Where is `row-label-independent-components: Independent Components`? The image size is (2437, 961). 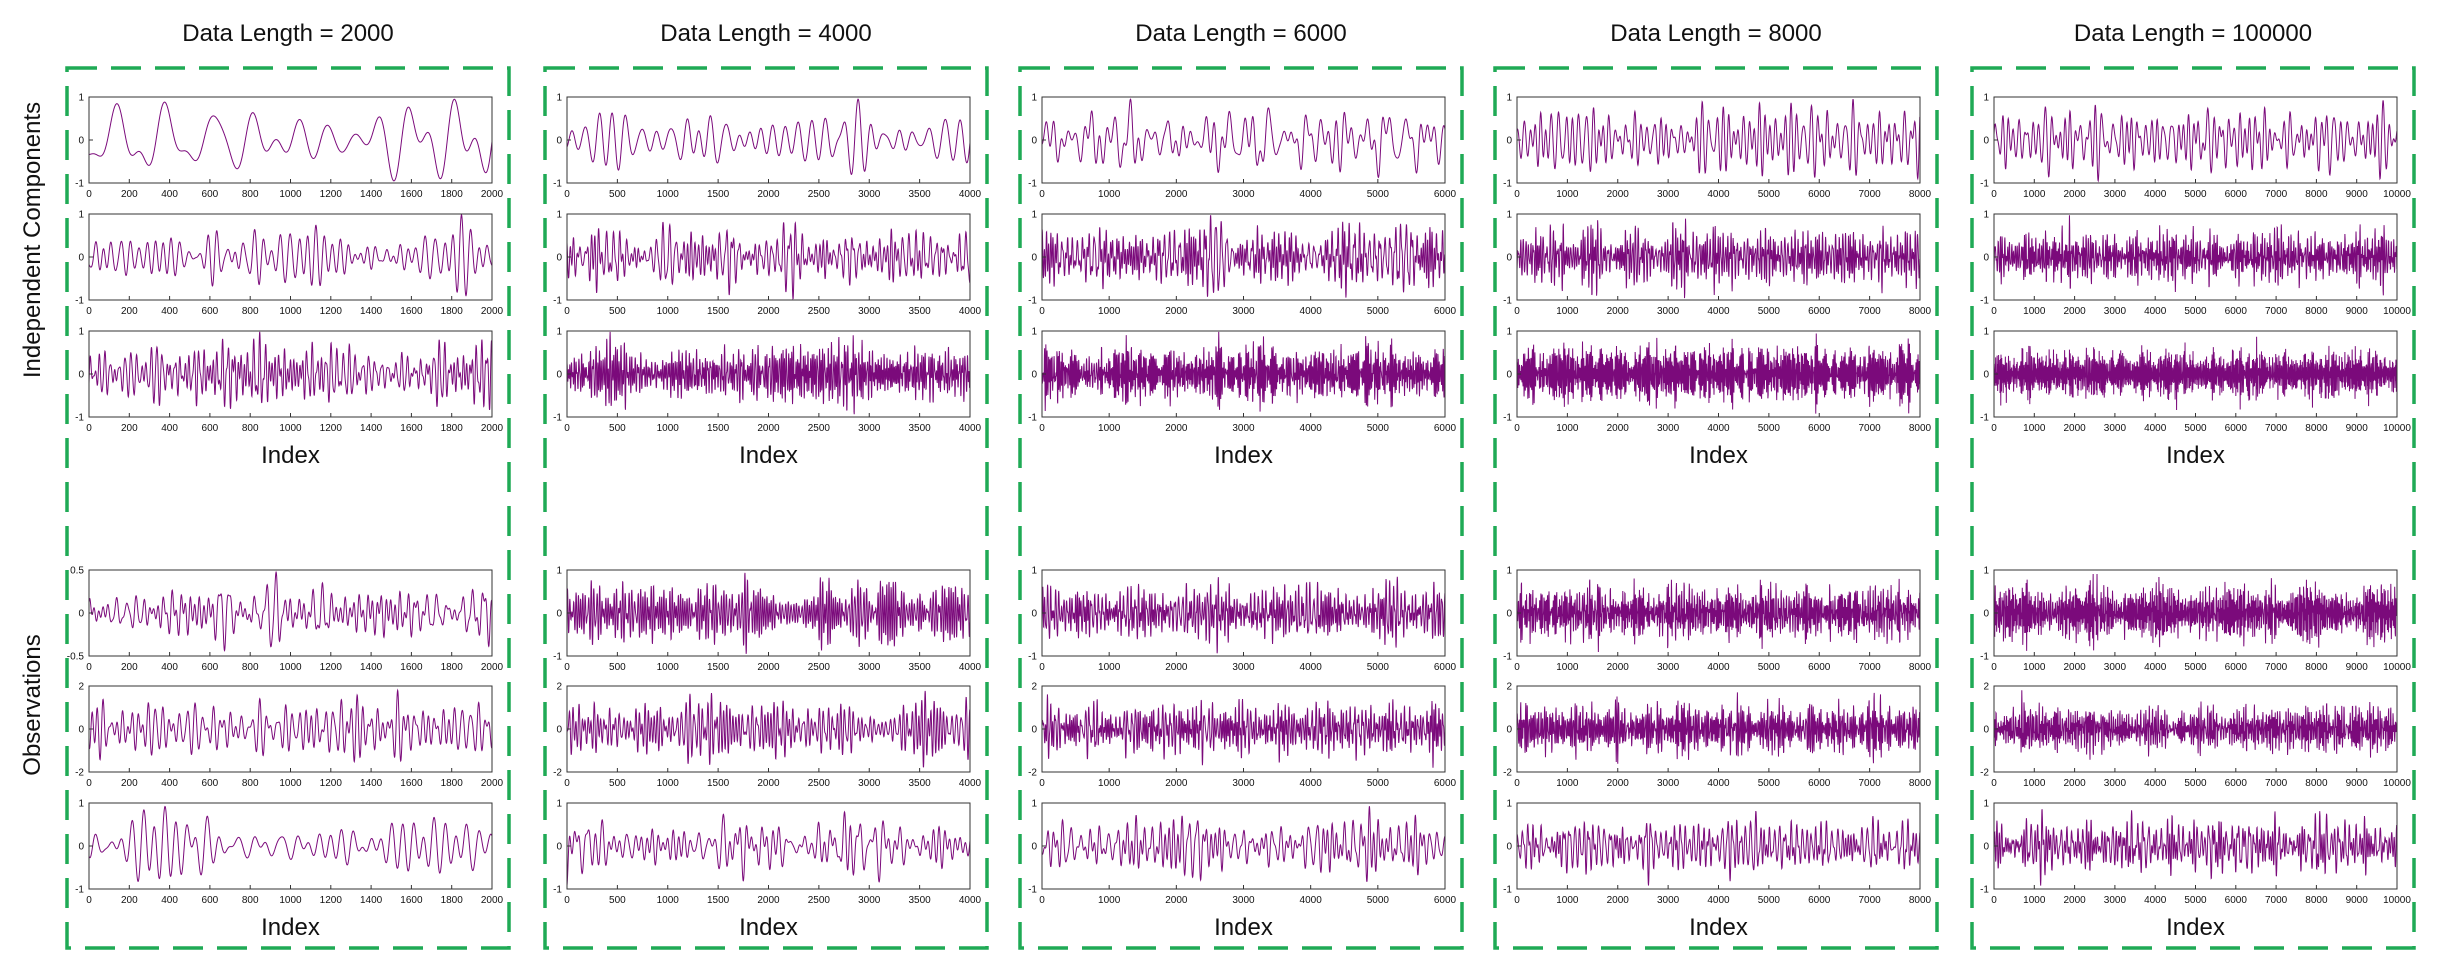 row-label-independent-components: Independent Components is located at coordinates (32, 240).